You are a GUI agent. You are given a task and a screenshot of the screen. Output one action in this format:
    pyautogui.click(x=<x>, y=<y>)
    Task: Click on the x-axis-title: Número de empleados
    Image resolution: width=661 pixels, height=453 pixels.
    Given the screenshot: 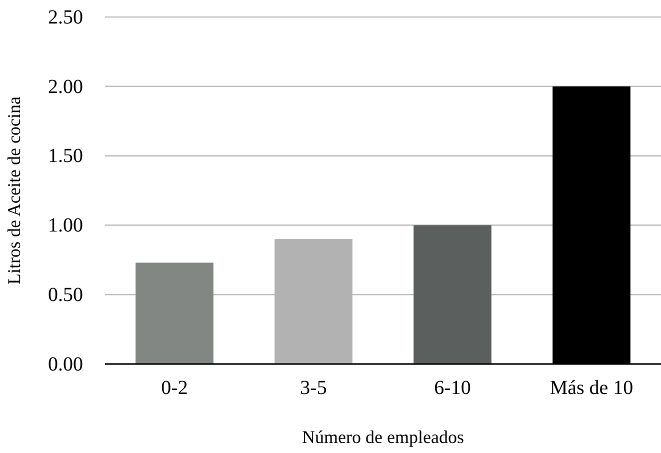 What is the action you would take?
    pyautogui.click(x=383, y=437)
    